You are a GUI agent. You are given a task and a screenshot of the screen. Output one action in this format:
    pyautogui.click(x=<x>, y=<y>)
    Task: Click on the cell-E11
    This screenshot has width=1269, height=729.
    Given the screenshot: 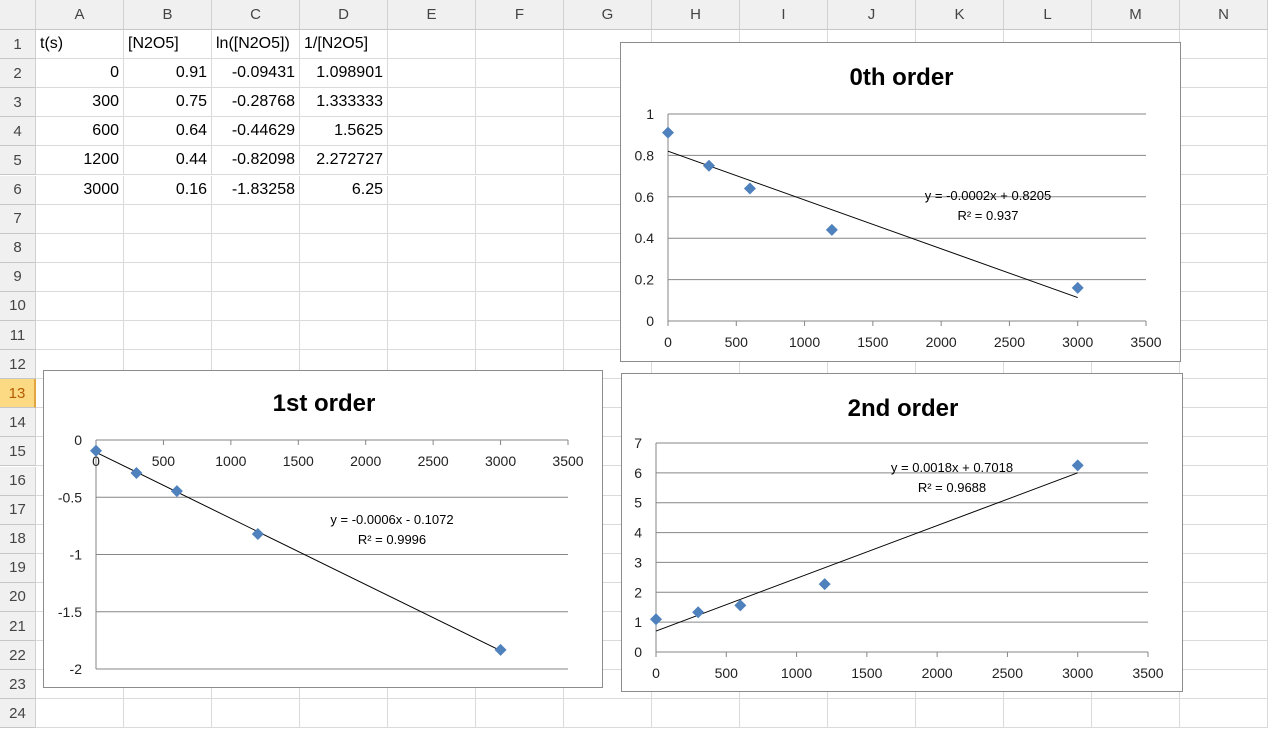 What is the action you would take?
    pyautogui.click(x=432, y=336)
    